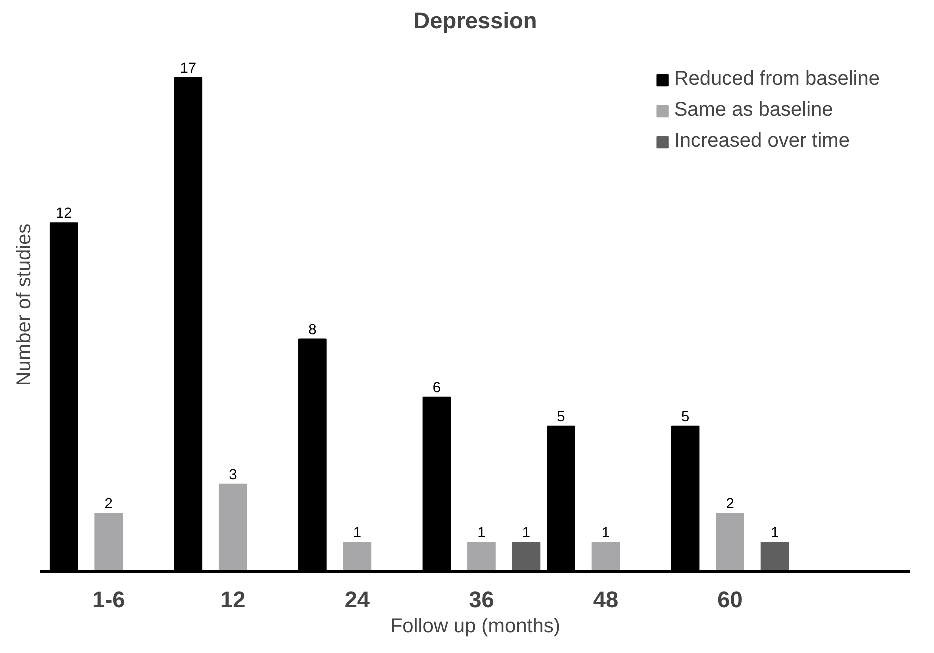  I want to click on x-tick-label: 24, so click(357, 599).